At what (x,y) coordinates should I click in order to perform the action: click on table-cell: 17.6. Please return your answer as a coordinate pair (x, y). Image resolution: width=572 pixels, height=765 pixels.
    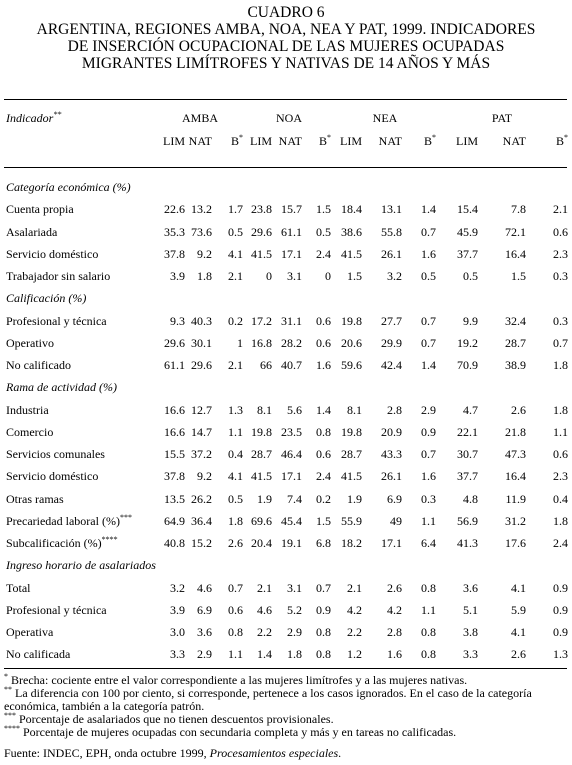
    Looking at the image, I should click on (515, 543).